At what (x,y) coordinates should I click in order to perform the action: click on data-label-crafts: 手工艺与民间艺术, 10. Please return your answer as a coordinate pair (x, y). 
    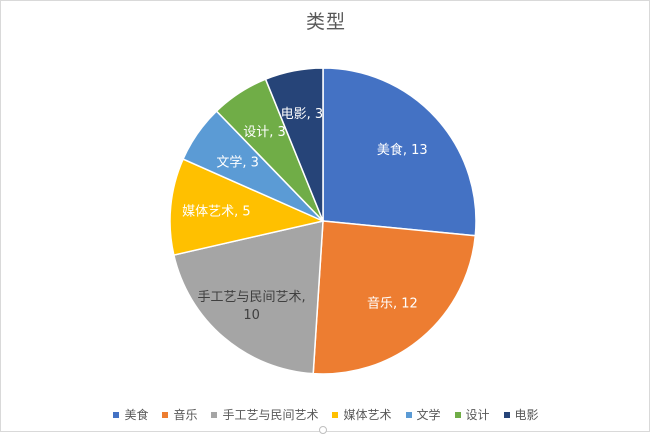
    Looking at the image, I should click on (252, 306).